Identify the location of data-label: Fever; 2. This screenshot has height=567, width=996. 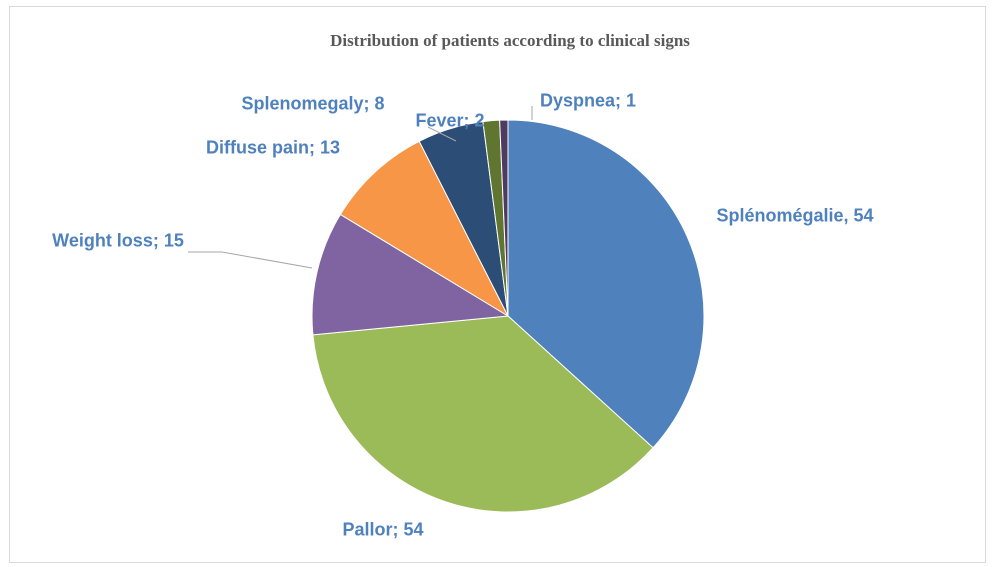
(450, 120).